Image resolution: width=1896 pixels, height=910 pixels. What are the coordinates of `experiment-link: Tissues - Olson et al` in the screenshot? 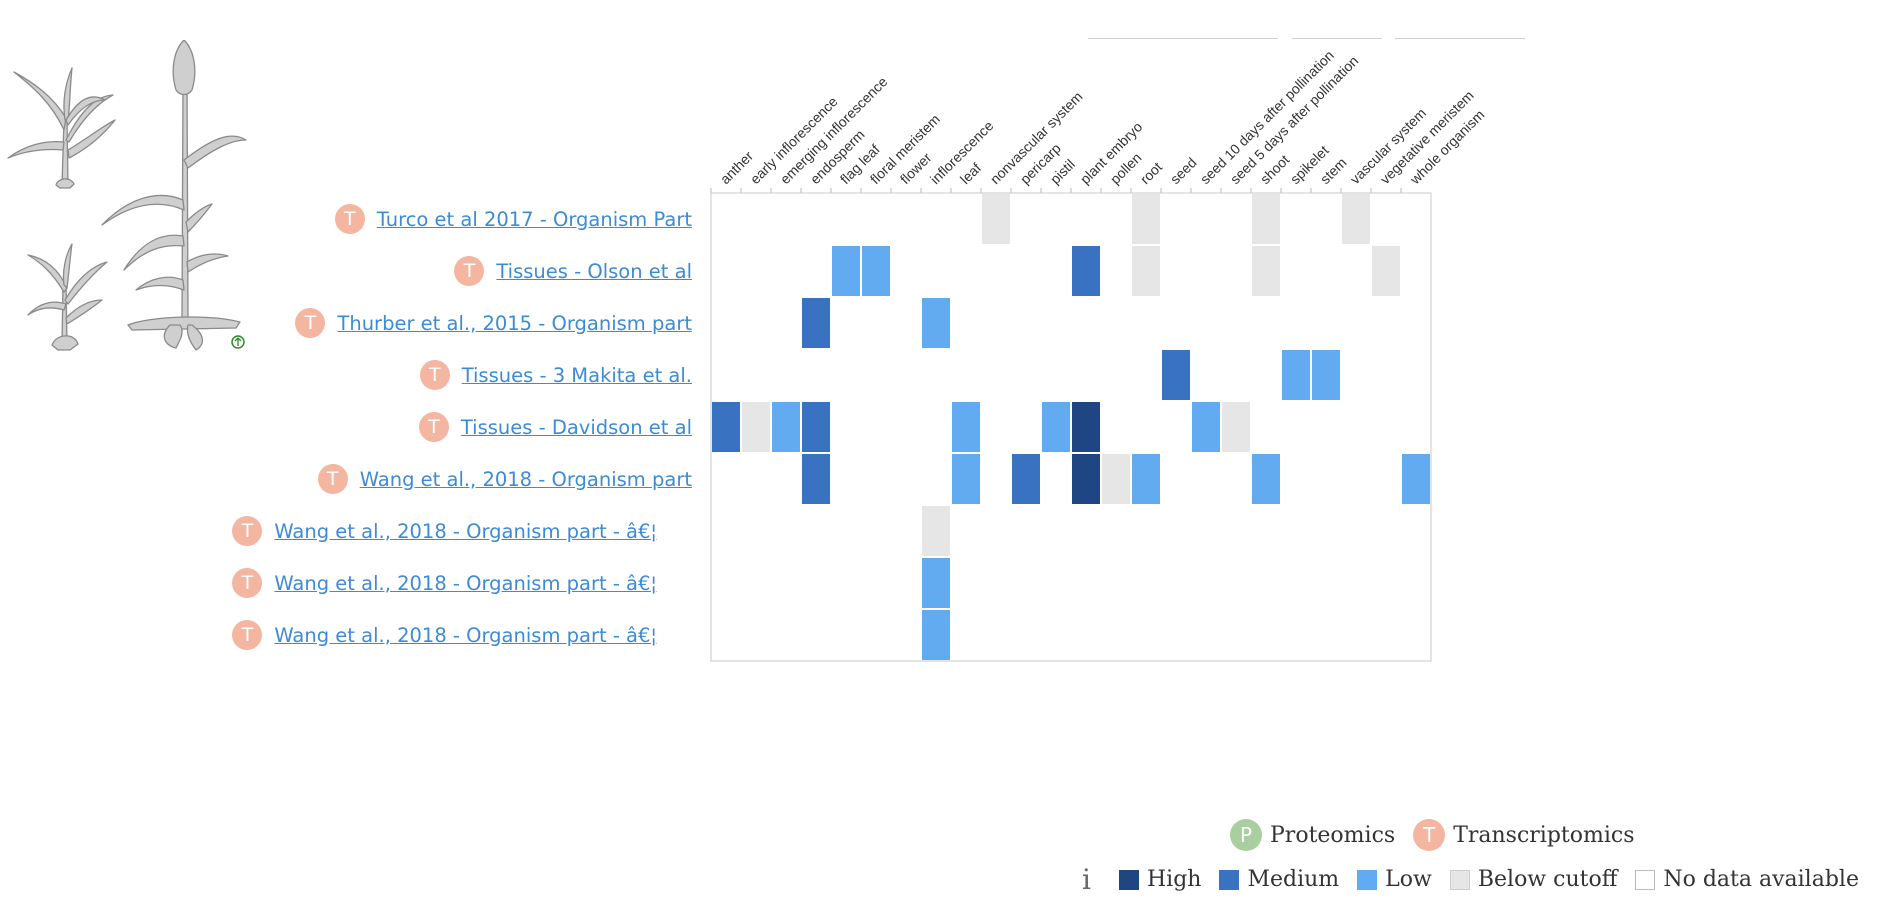 It's located at (594, 271).